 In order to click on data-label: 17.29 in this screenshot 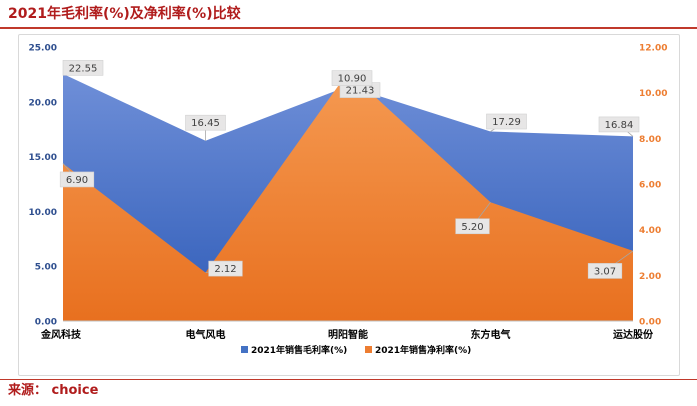, I will do `click(506, 122)`.